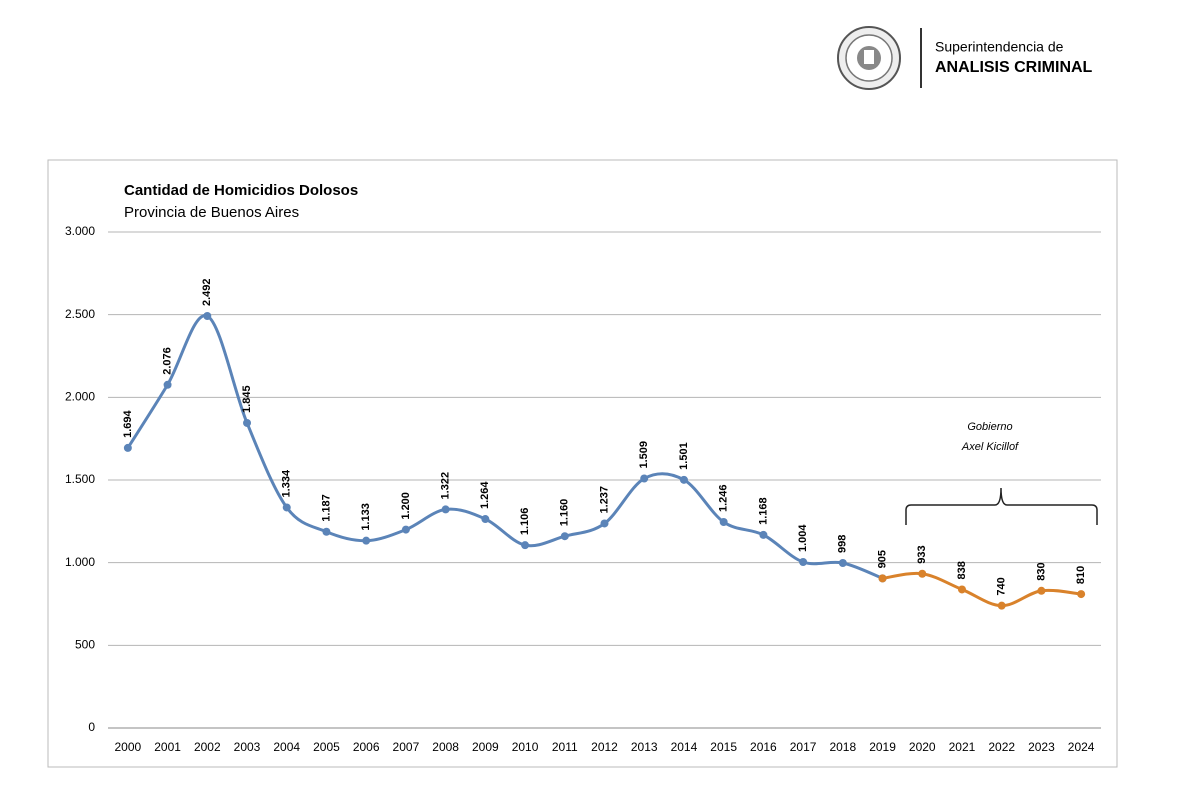 This screenshot has width=1200, height=788. I want to click on y-tick-label: 2.500, so click(80, 314).